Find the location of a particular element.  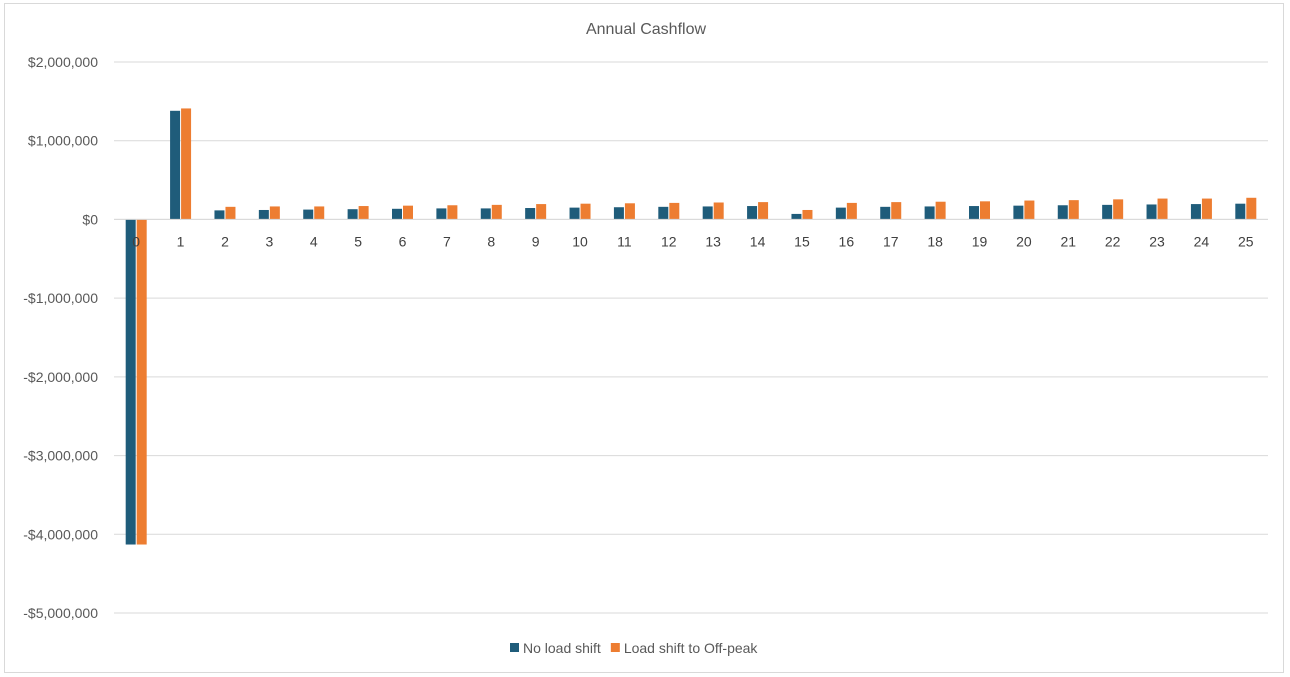

y-tick-label: -$2,000,000 is located at coordinates (60, 377).